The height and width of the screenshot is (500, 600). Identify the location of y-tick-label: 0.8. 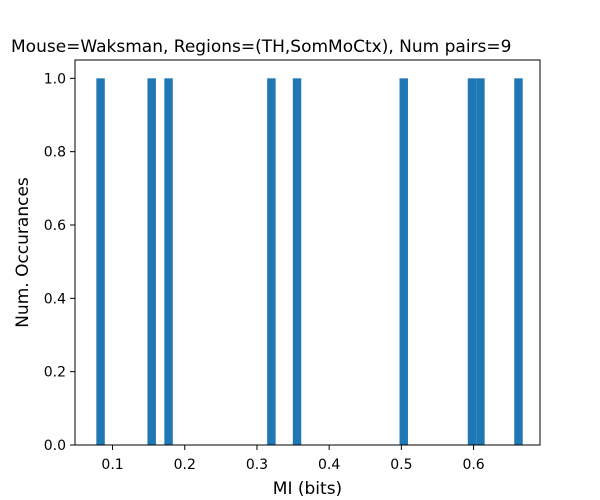
(55, 153).